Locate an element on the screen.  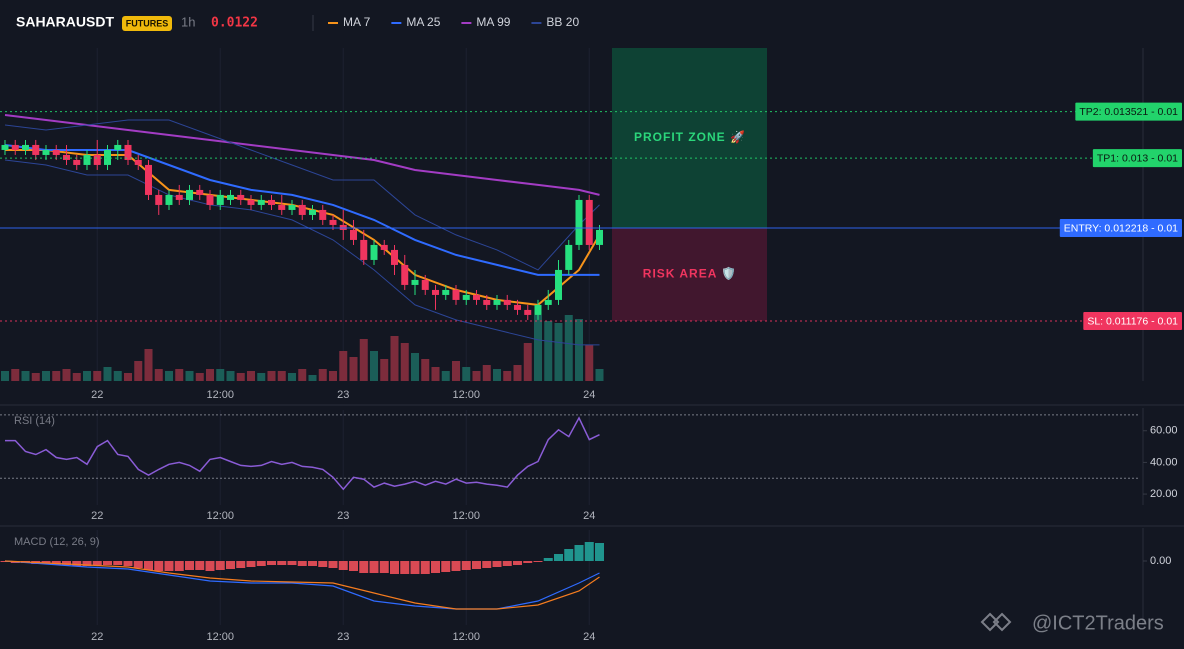
interval: 1h is located at coordinates (188, 21).